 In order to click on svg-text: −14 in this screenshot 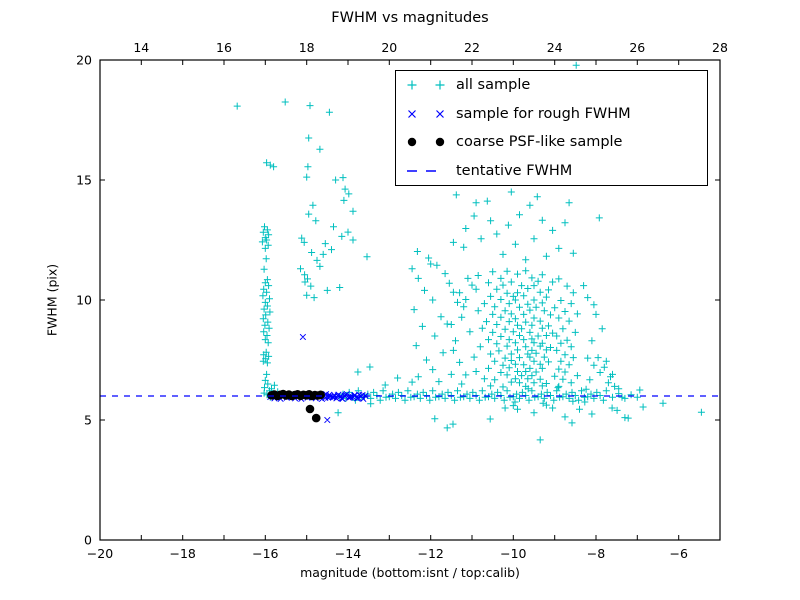, I will do `click(348, 553)`.